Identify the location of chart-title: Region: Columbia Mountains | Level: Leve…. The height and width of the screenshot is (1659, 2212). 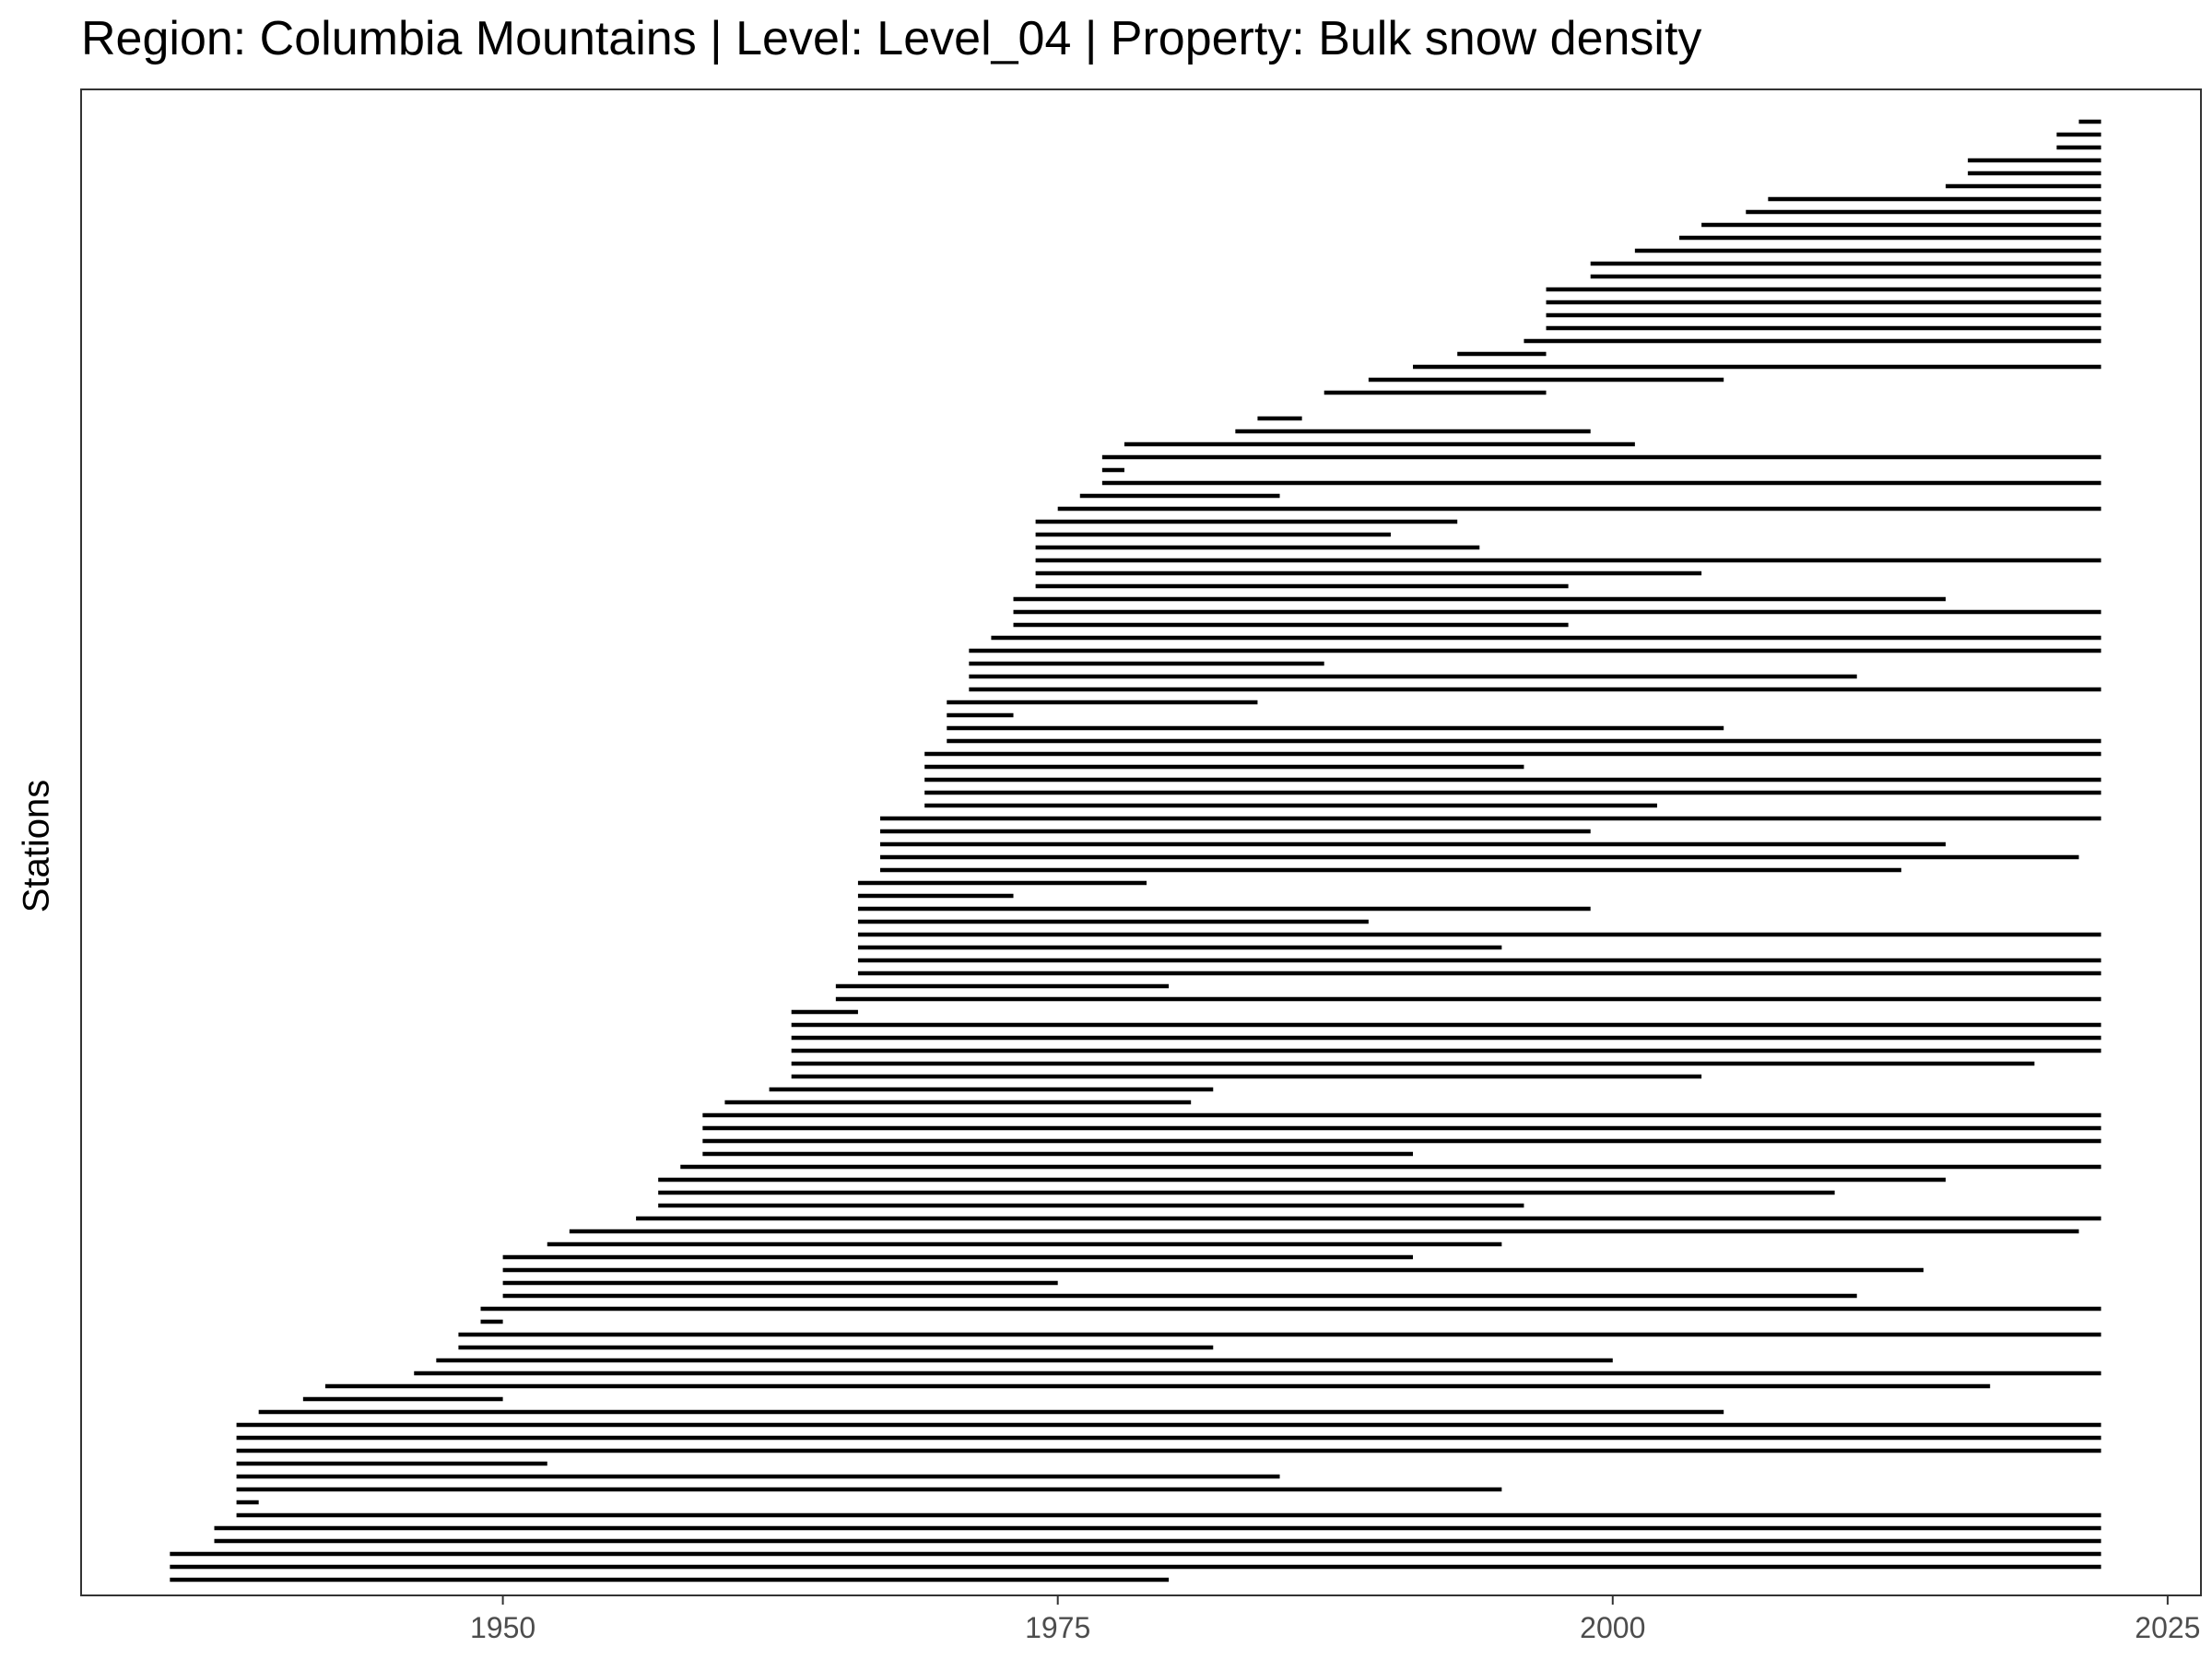
(891, 38).